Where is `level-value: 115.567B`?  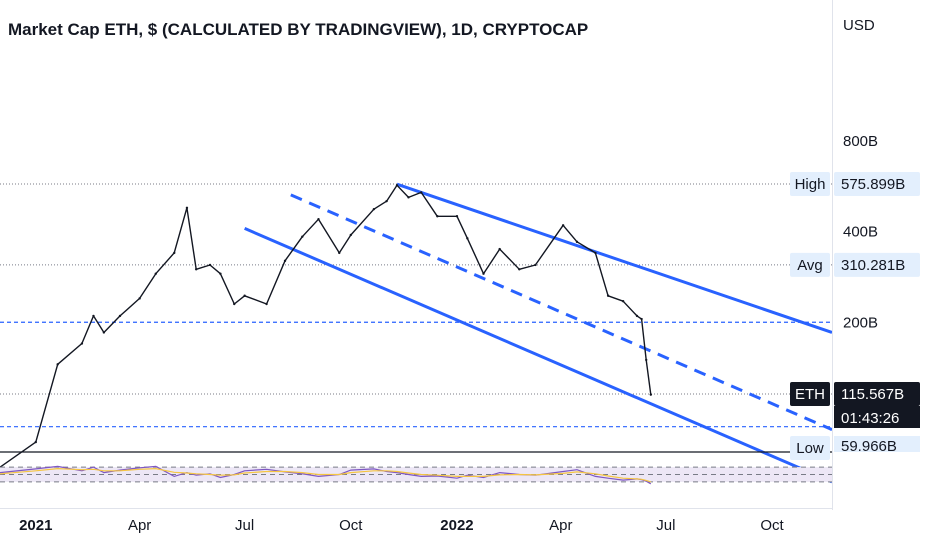 level-value: 115.567B is located at coordinates (872, 394).